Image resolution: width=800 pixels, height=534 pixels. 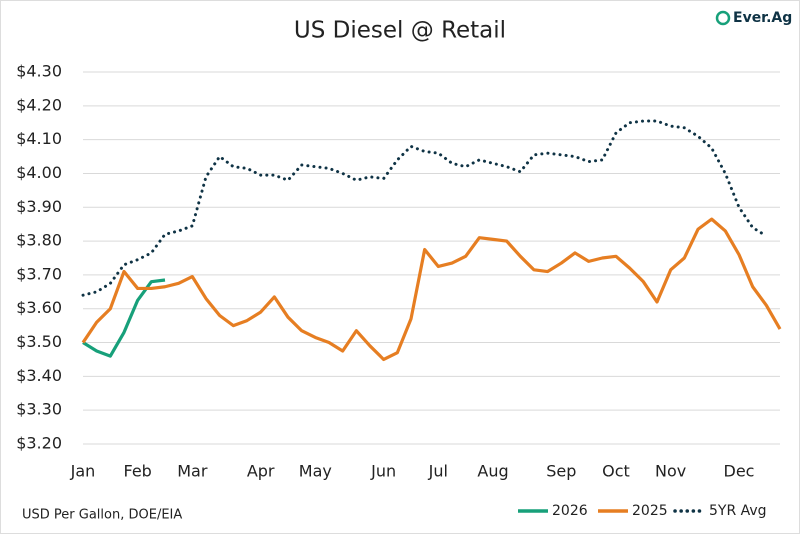 I want to click on y-tick-label: $3.90, so click(x=39, y=206).